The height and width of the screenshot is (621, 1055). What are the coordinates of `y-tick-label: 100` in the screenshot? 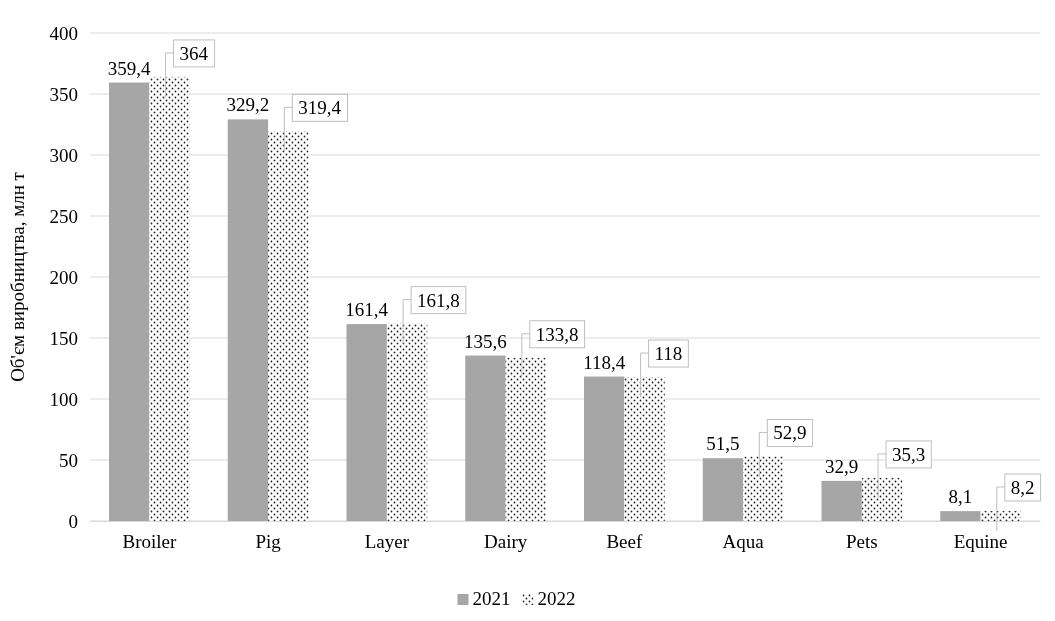 It's located at (63, 399).